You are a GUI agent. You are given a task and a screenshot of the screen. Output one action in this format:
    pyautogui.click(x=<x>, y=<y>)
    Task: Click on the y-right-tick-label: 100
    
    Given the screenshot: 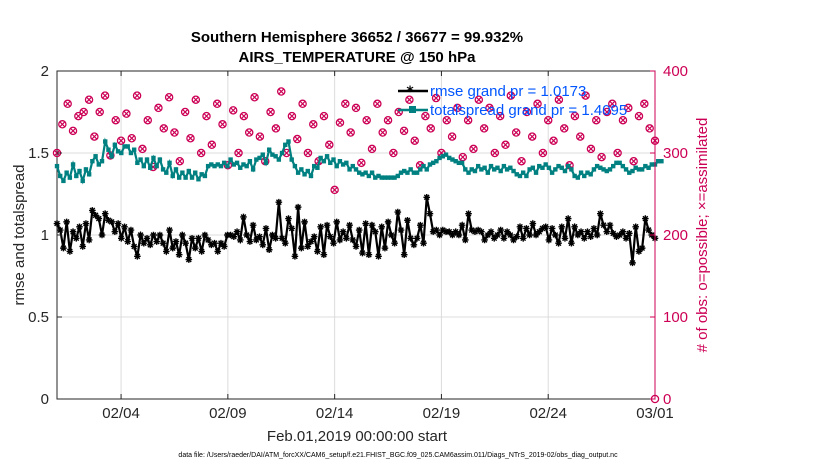 What is the action you would take?
    pyautogui.click(x=675, y=317)
    